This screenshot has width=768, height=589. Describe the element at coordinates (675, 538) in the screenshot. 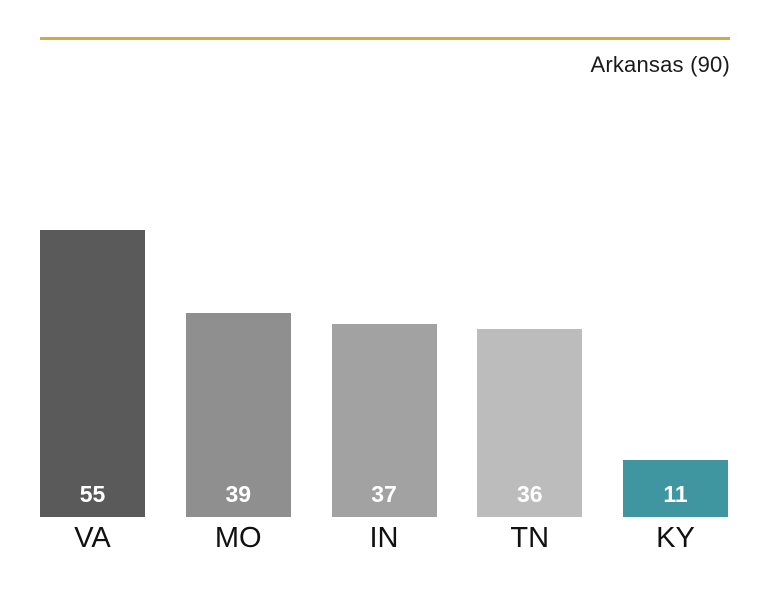

I see `bar-category-label: KY` at that location.